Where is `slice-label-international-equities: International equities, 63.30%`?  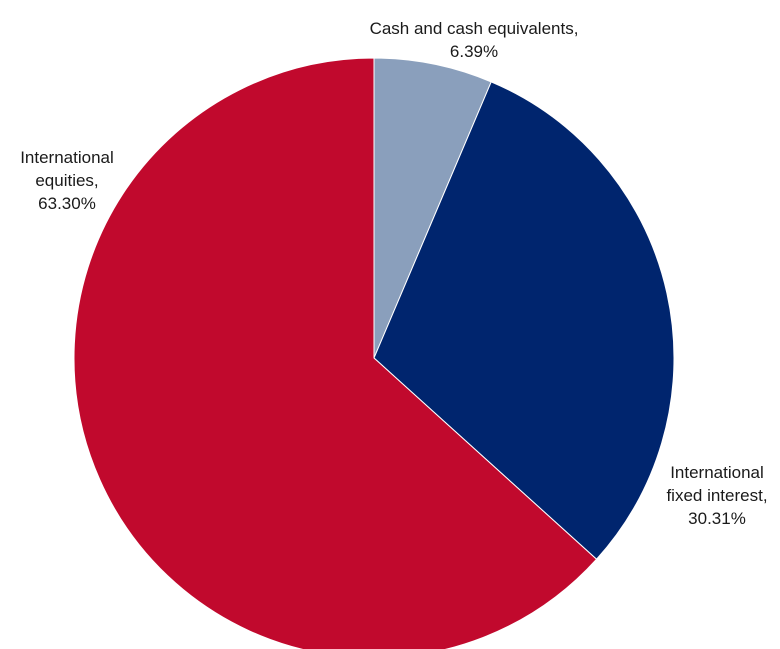
slice-label-international-equities: International equities, 63.30% is located at coordinates (67, 180).